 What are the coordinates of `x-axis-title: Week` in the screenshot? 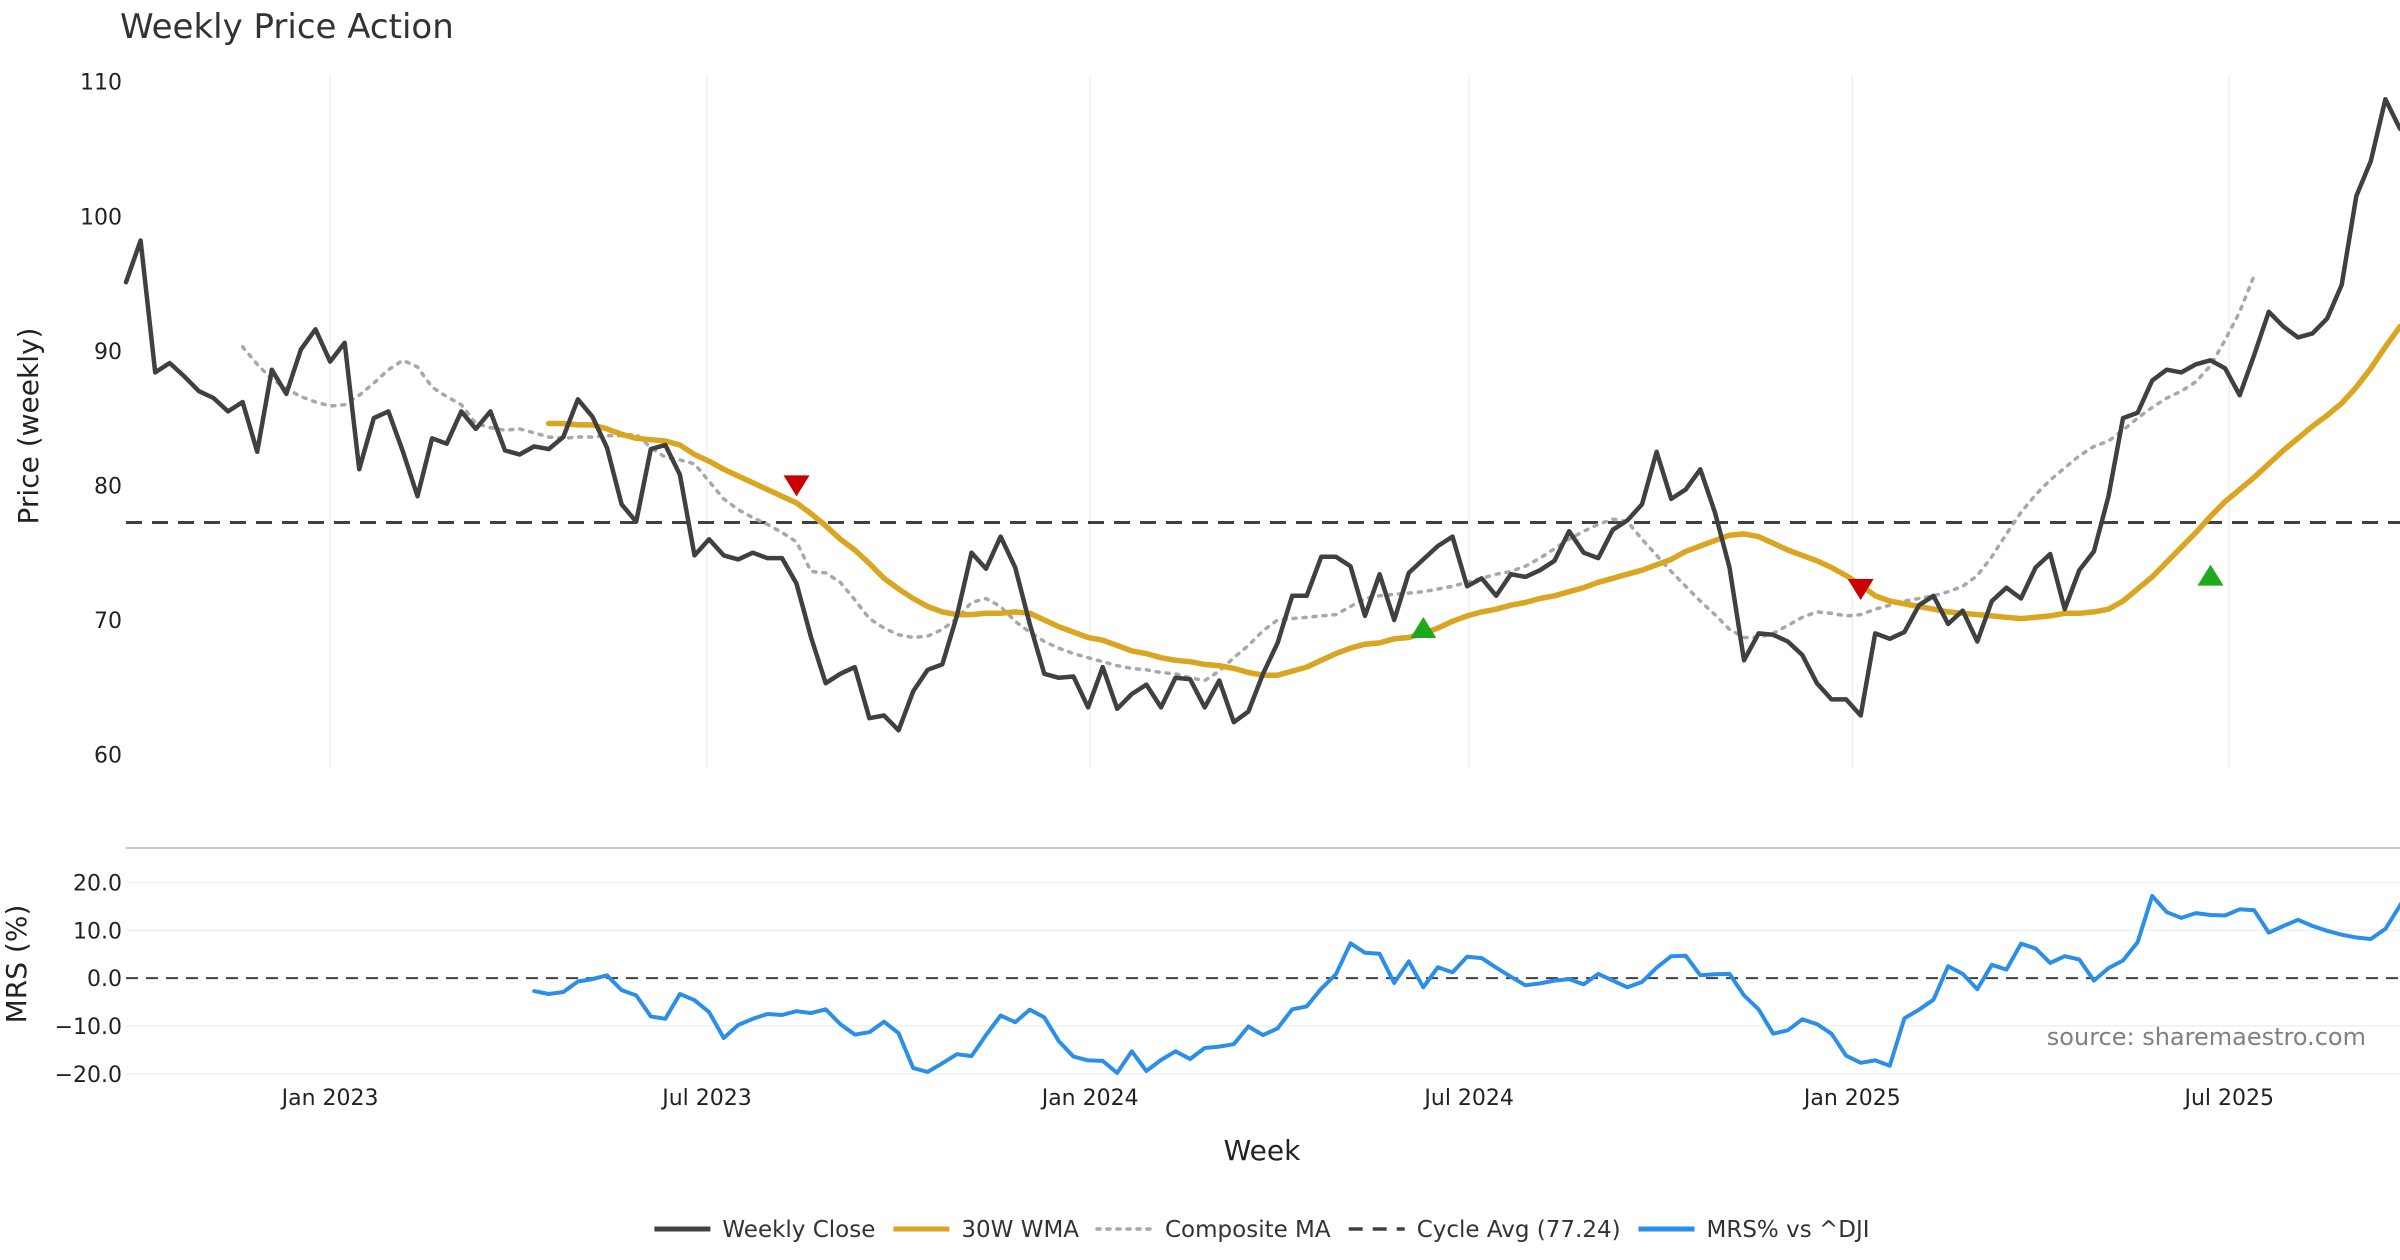 It's located at (1262, 1150).